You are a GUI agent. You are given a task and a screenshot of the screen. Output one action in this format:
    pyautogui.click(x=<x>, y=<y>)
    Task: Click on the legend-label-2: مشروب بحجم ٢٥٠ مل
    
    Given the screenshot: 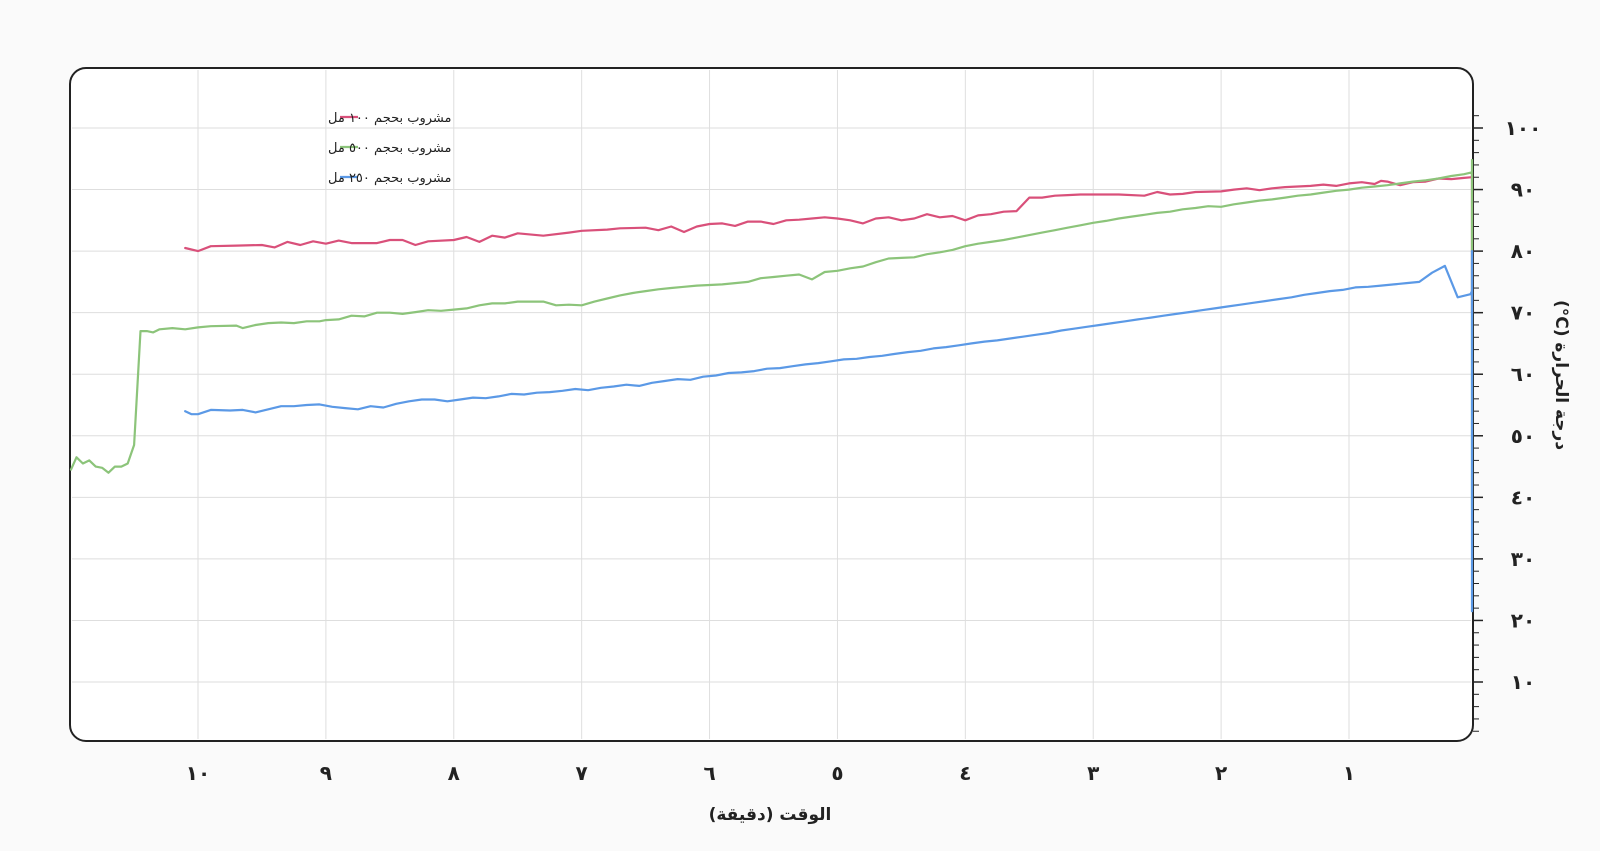 What is the action you would take?
    pyautogui.click(x=389, y=178)
    